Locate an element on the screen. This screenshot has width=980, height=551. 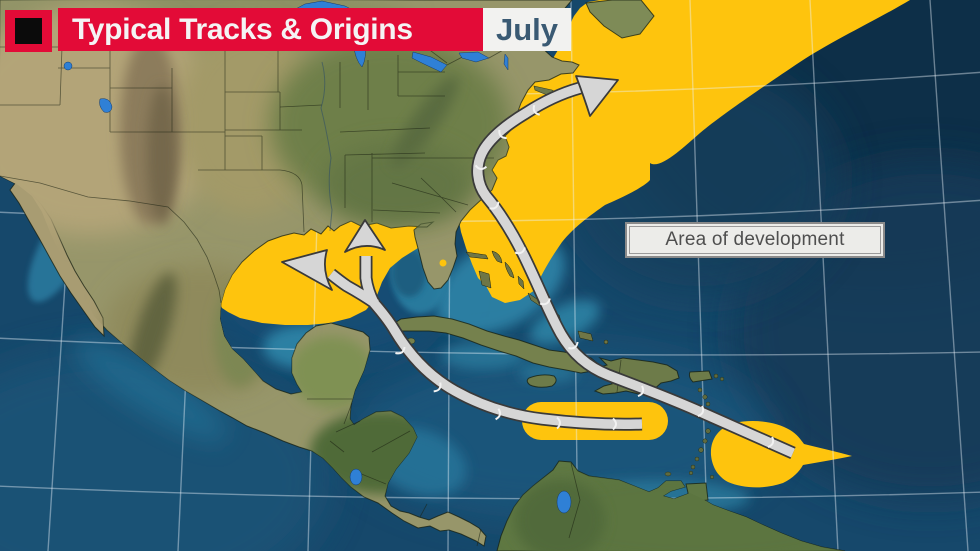
arrowhead-northeast-icon is located at coordinates (597, 96).